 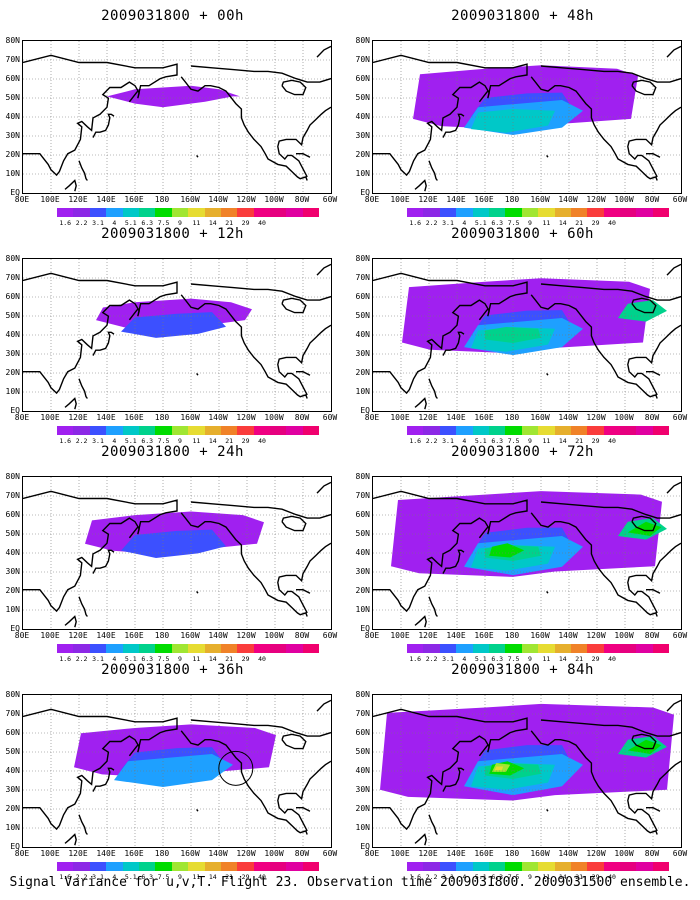 What do you see at coordinates (330, 417) in the screenshot?
I see `lon-label: 60W` at bounding box center [330, 417].